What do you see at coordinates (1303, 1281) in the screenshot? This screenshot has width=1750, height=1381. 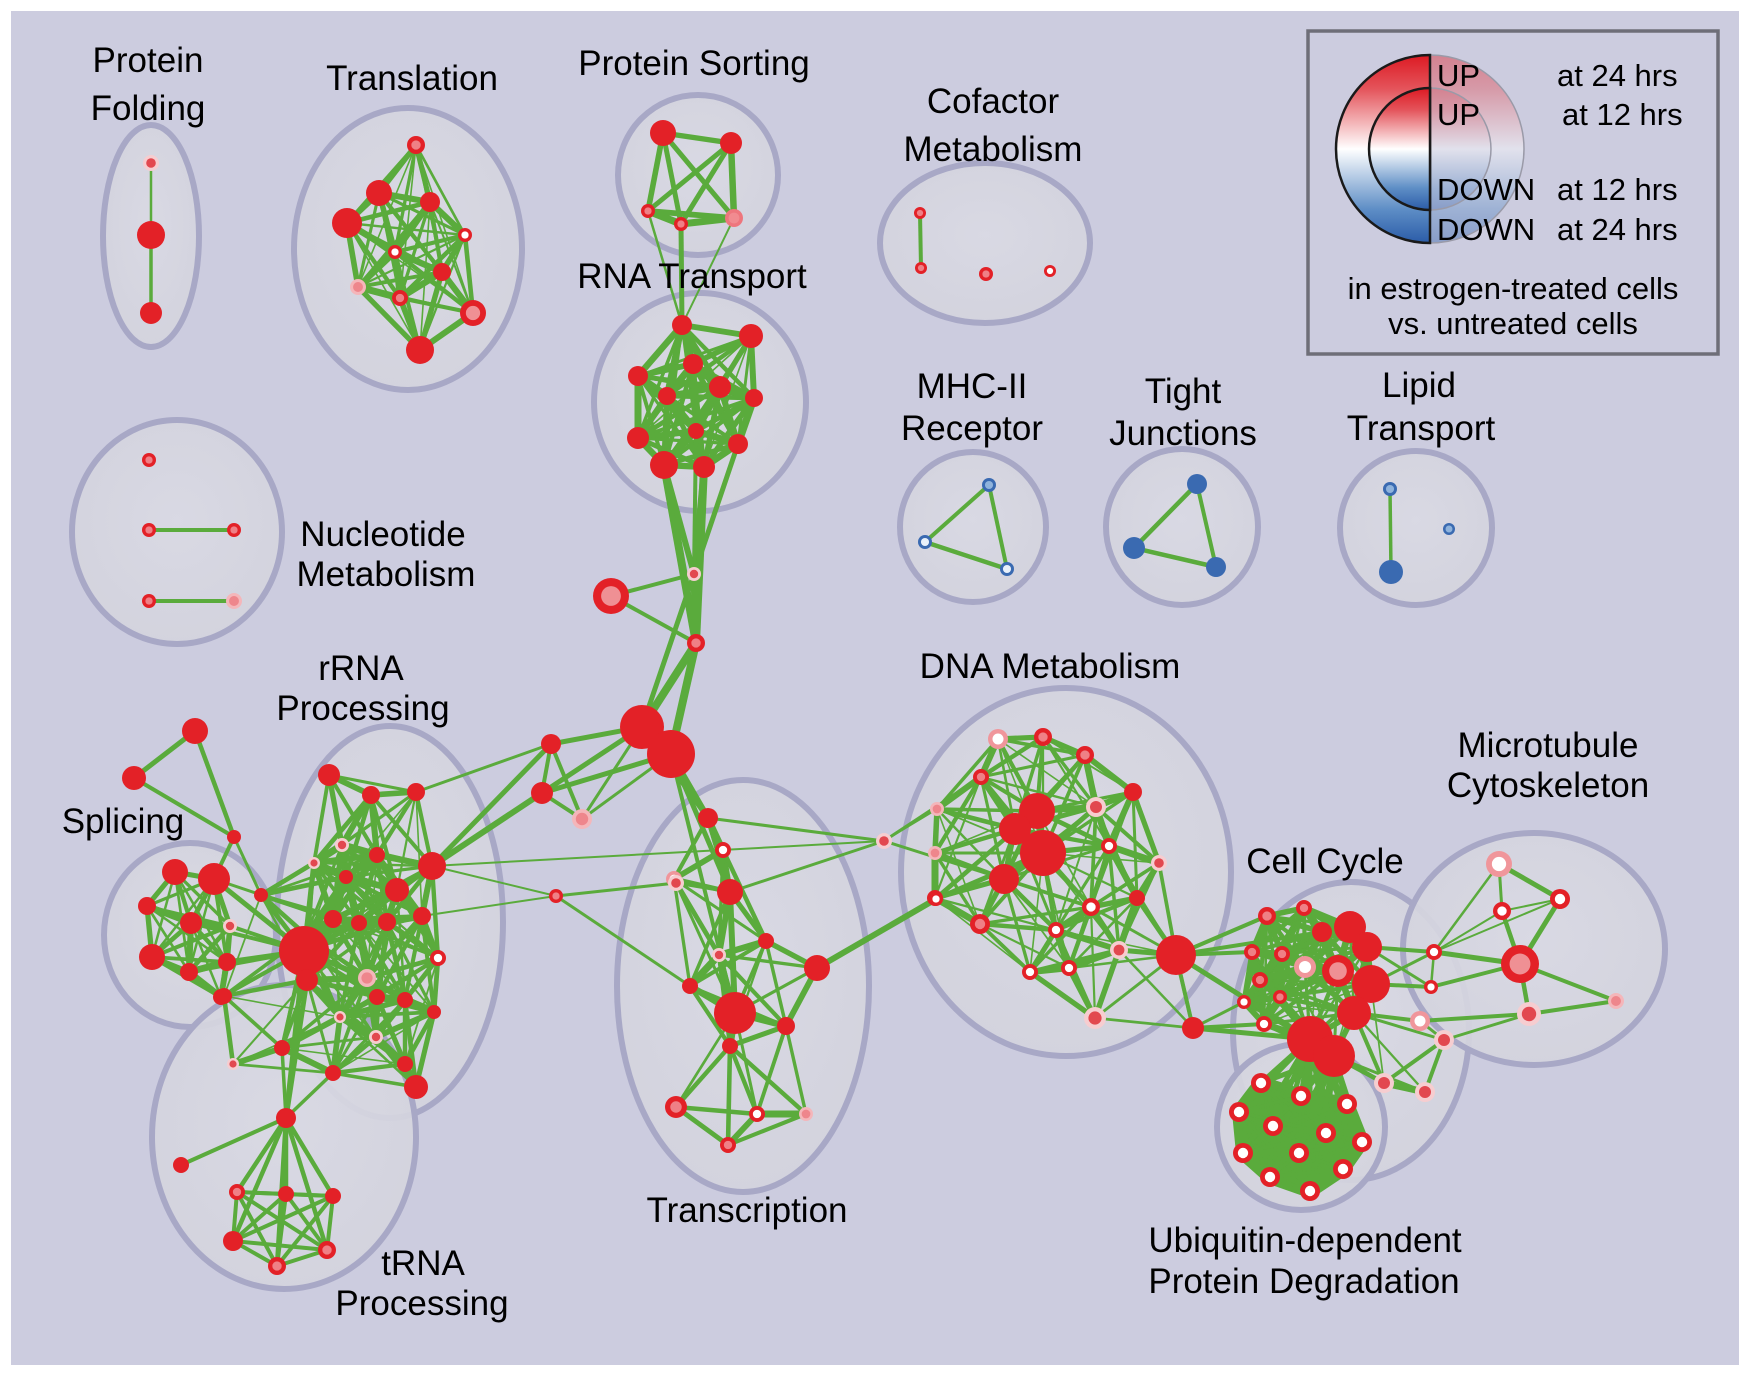 I see `svg-text: Protein Degradation` at bounding box center [1303, 1281].